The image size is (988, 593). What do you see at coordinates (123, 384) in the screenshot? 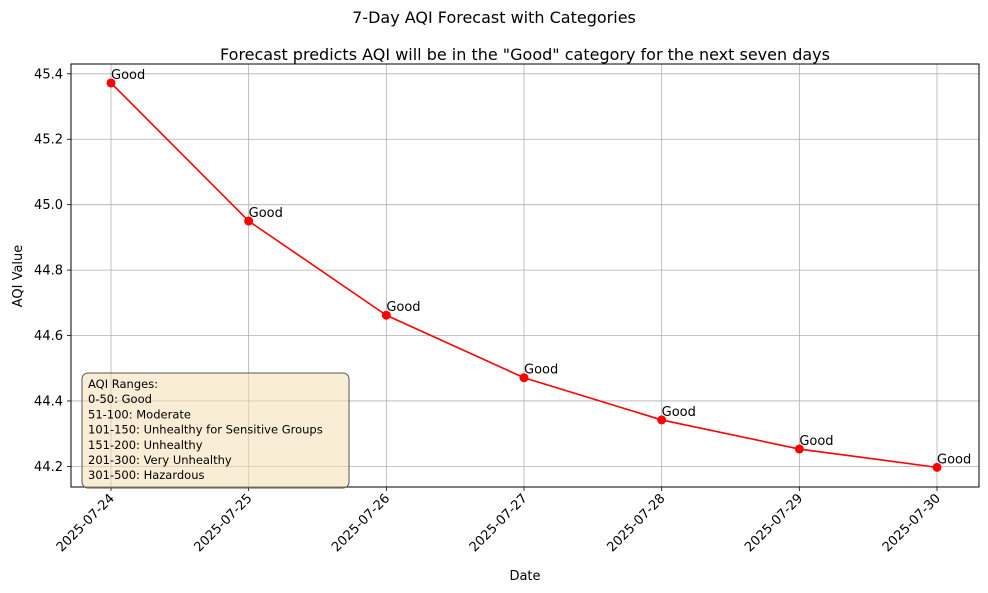
I see `aqi-range-line: AQI Ranges:` at bounding box center [123, 384].